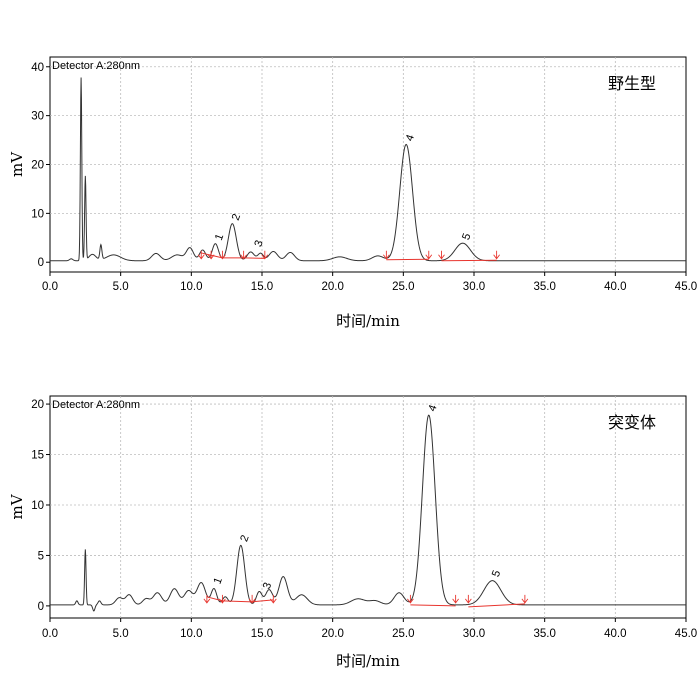  I want to click on y-tick-label: 40, so click(37, 68).